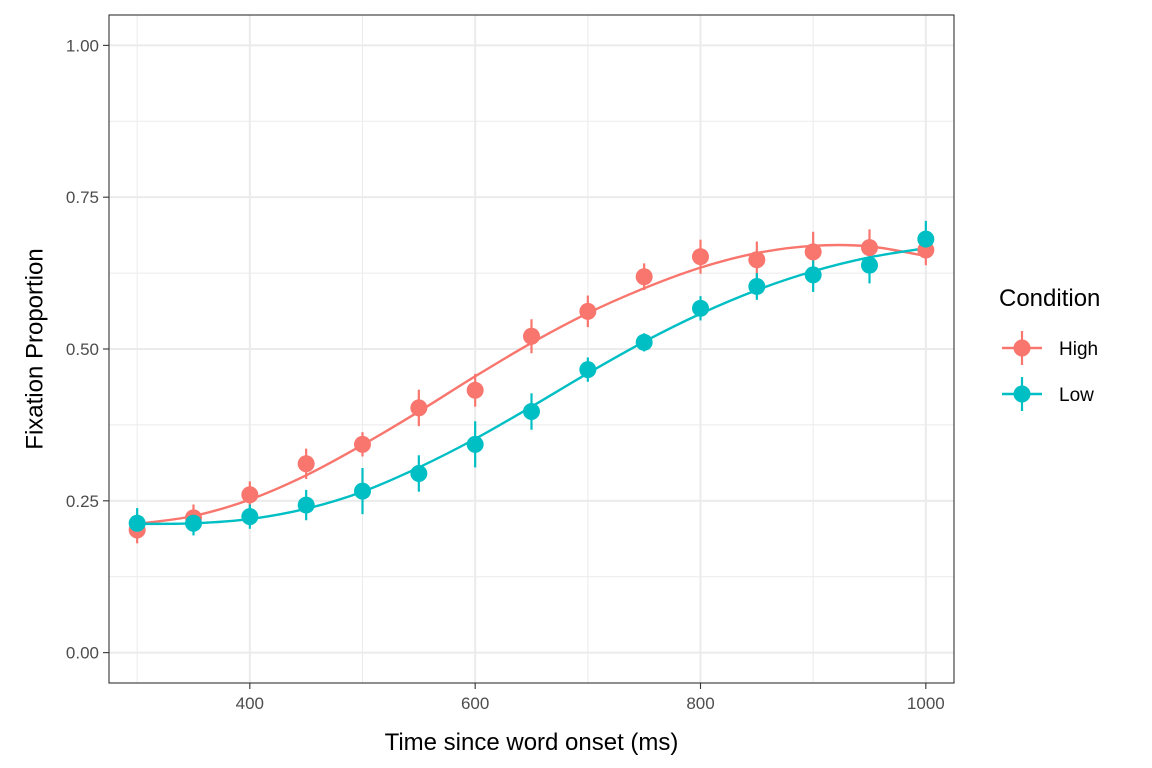 This screenshot has height=768, width=1152. Describe the element at coordinates (1022, 394) in the screenshot. I see `legend-key-point-low` at that location.